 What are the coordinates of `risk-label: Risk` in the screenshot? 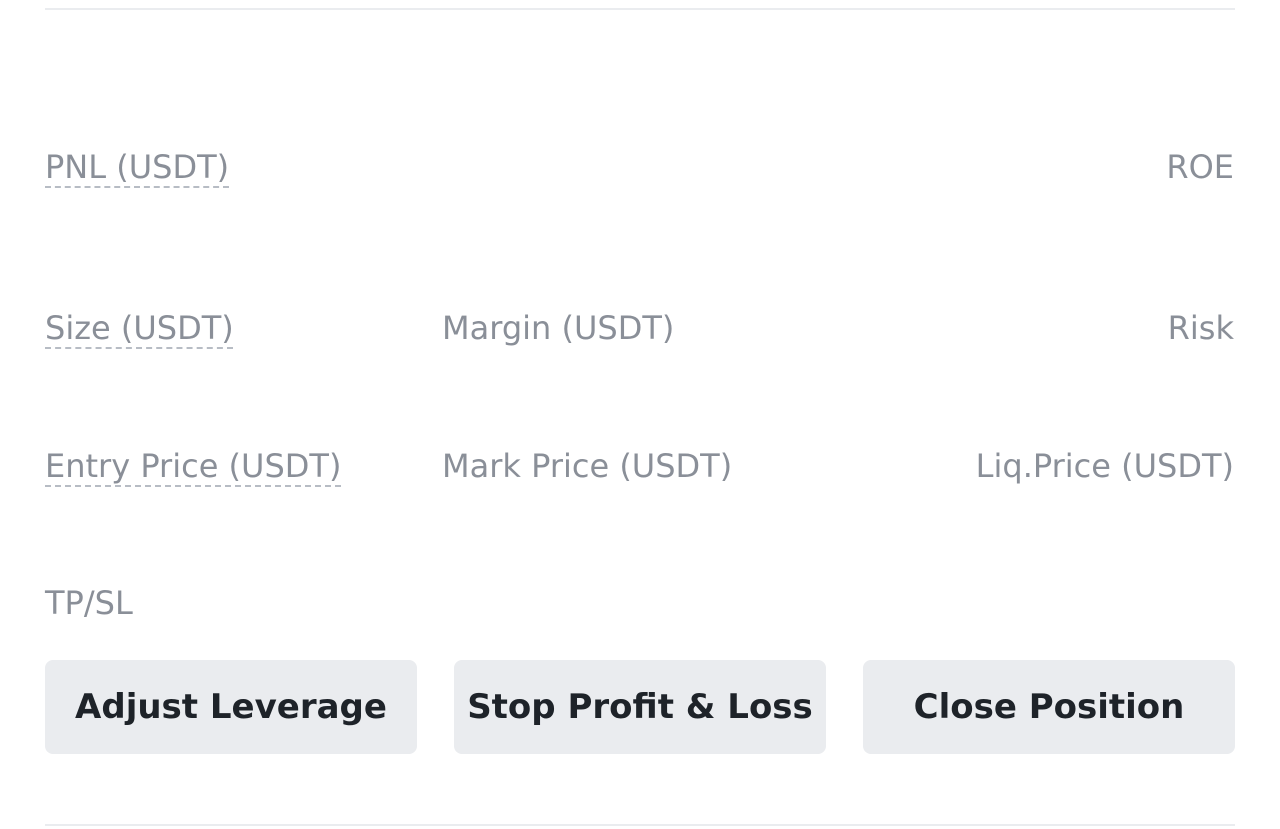 It's located at (1200, 328).